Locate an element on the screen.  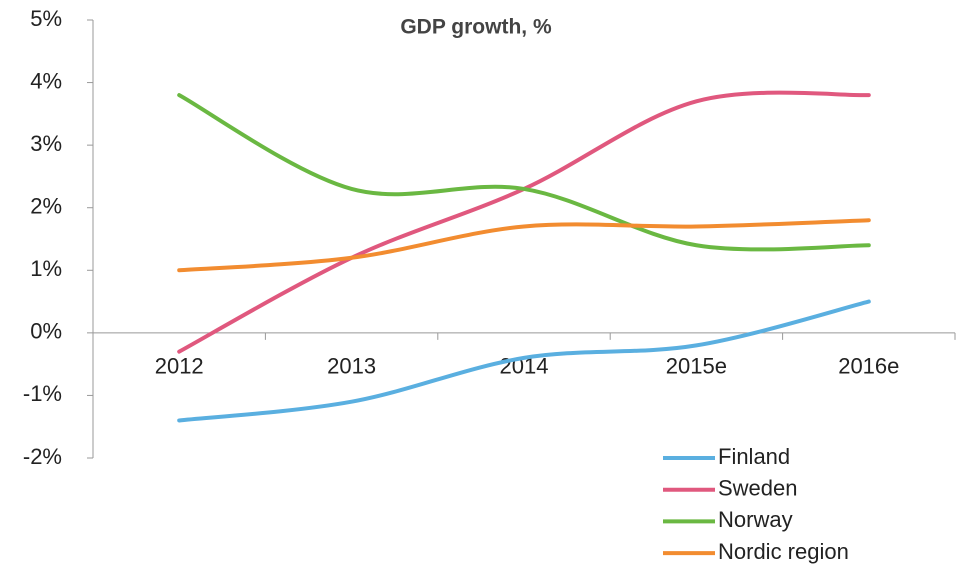
y-tick-label: -1% is located at coordinates (42, 393).